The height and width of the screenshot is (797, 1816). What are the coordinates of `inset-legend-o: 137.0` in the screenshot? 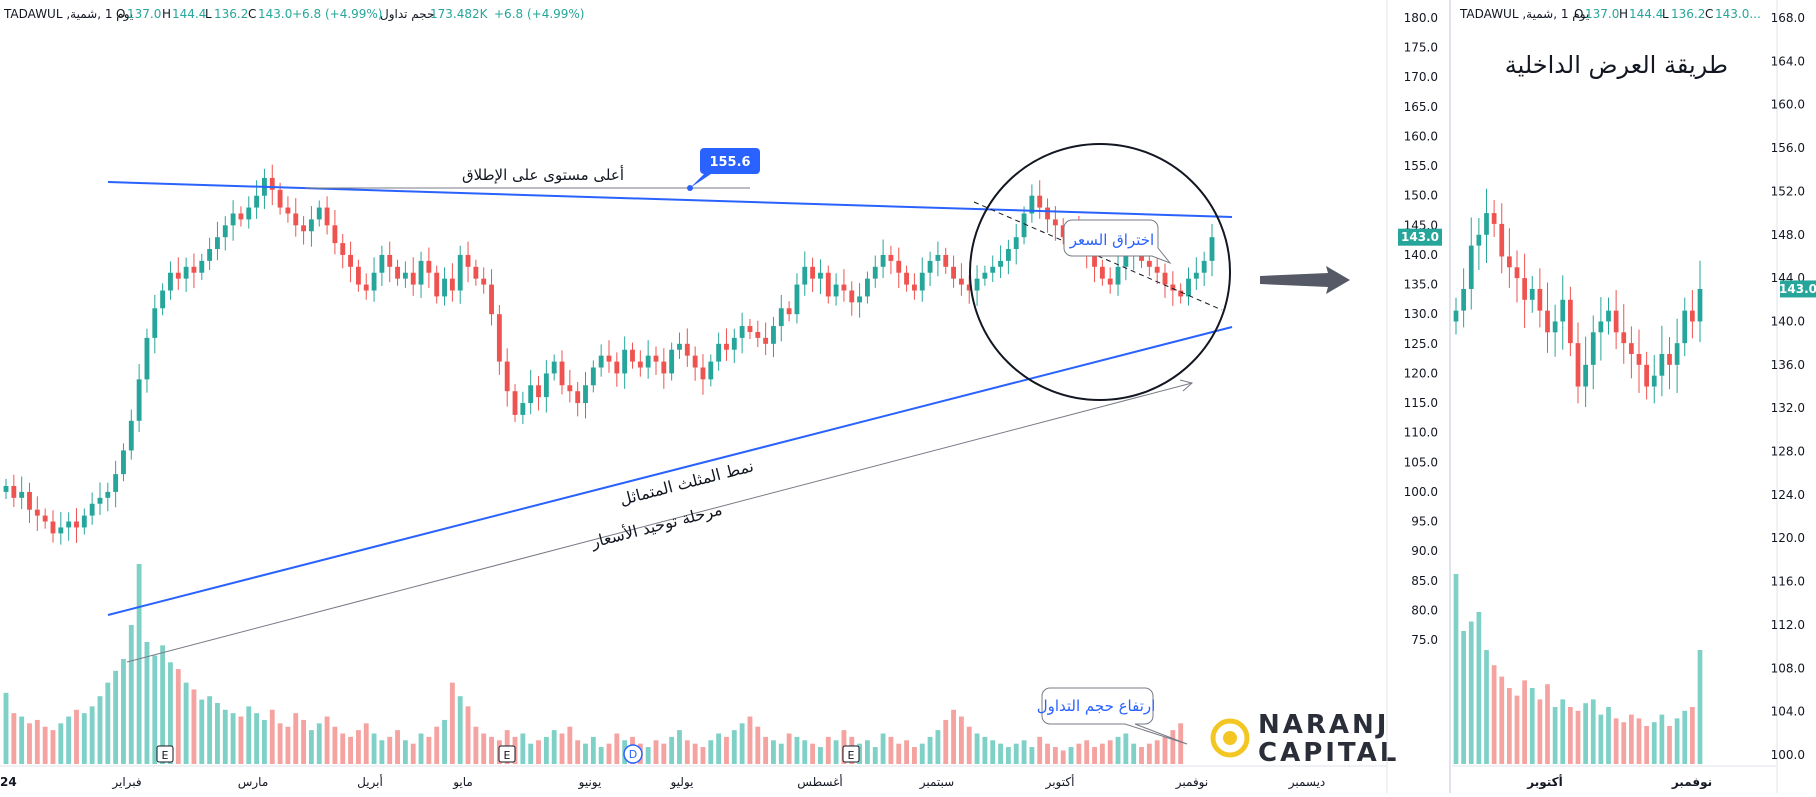 It's located at (1602, 14).